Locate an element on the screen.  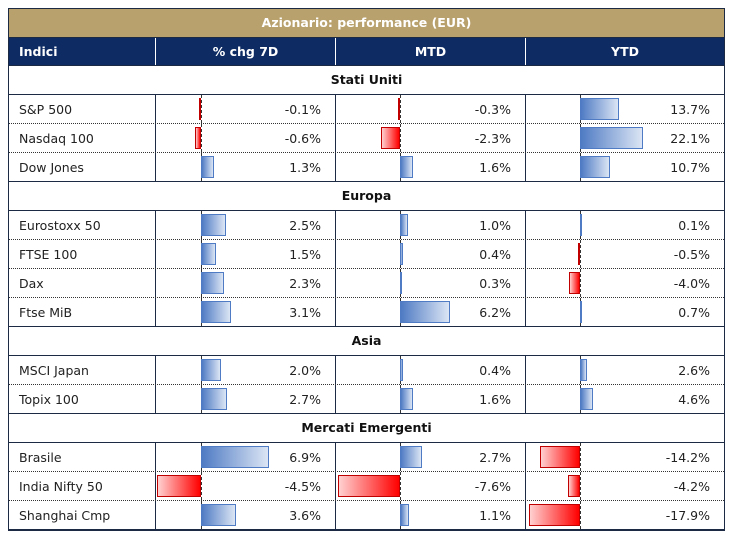
table-row: Shanghai Cmp 3.6% 1.1% -17.9% is located at coordinates (366, 515).